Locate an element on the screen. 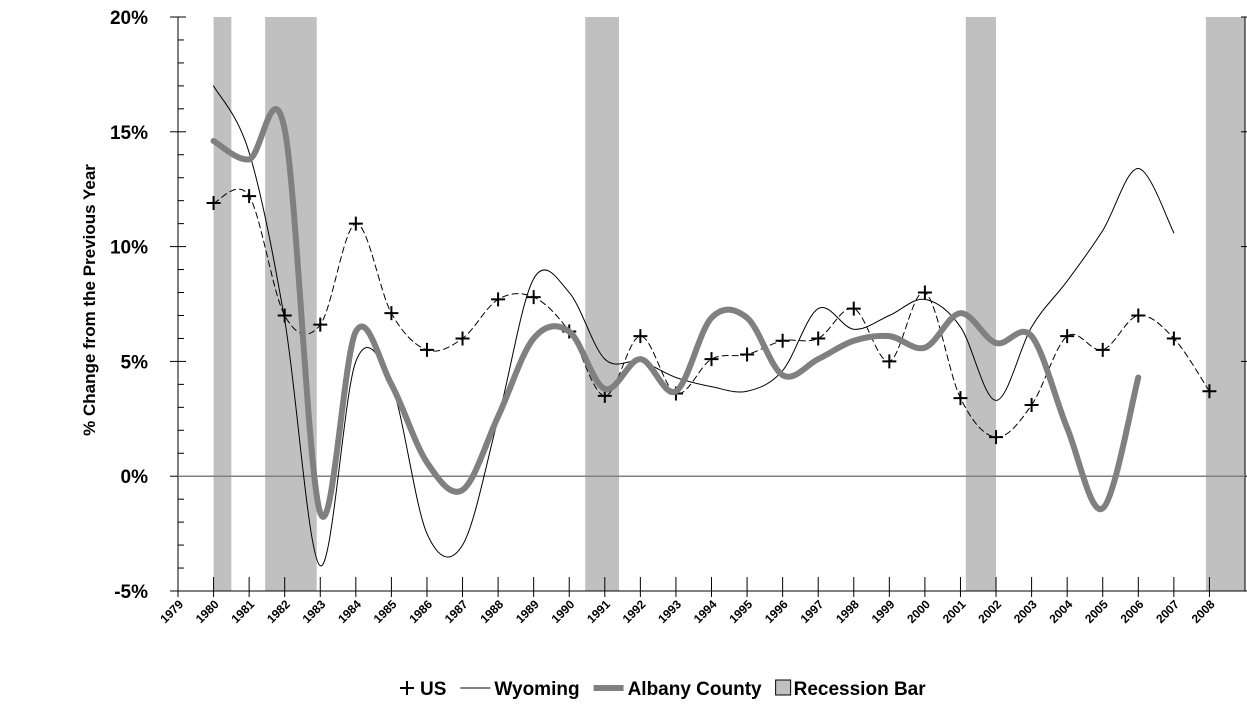  legend-label: US is located at coordinates (433, 689).